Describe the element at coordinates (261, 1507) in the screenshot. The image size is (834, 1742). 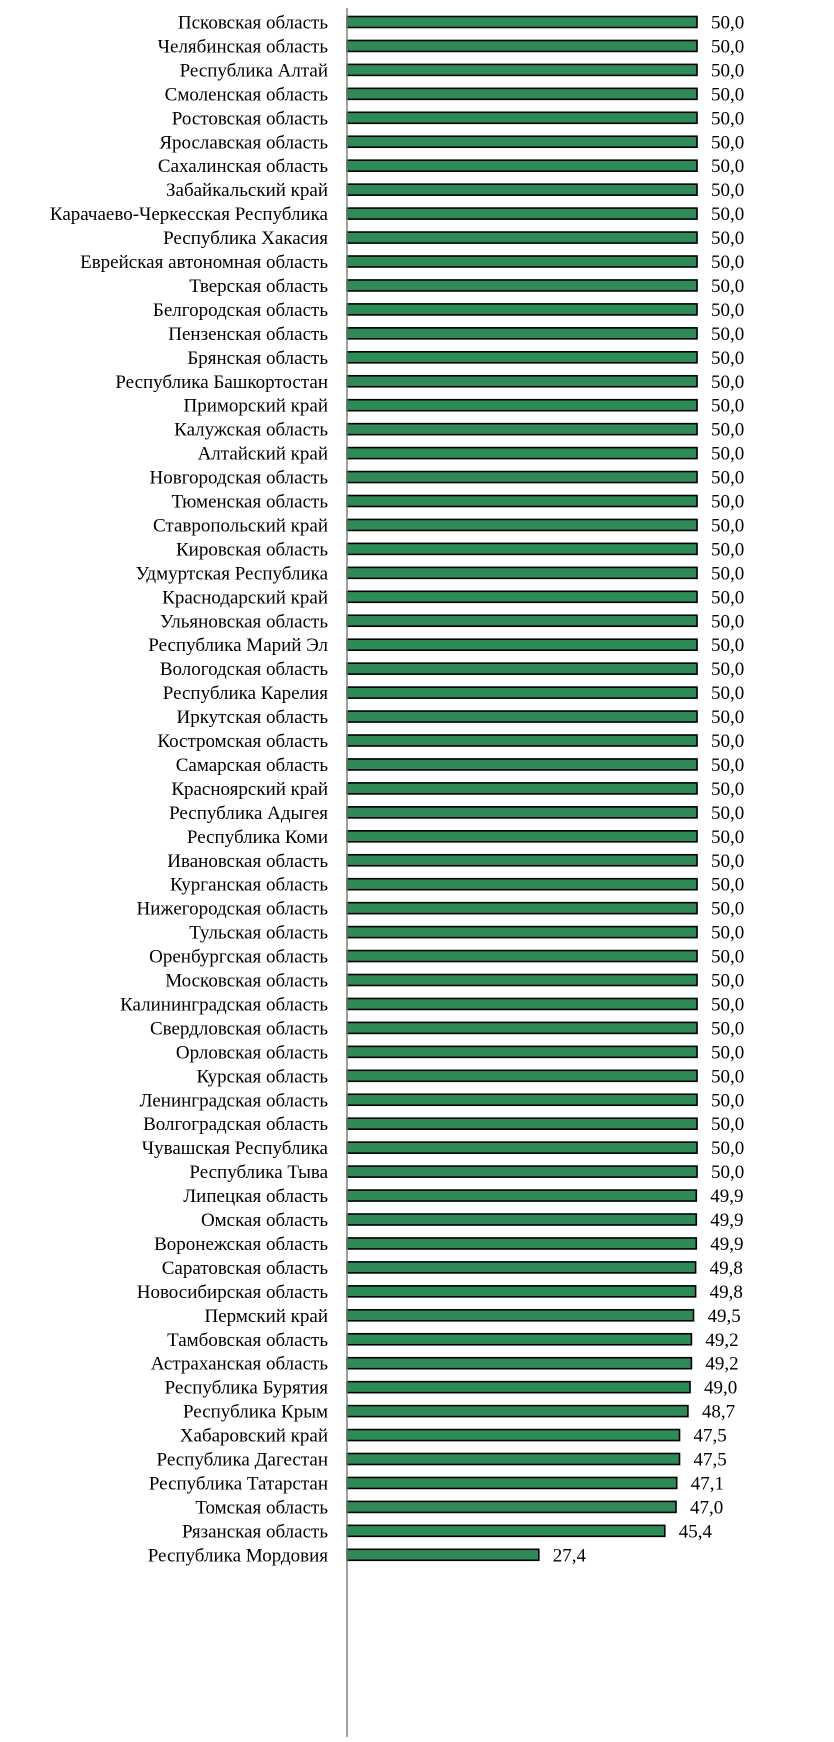
I see `category-label: Томская область` at that location.